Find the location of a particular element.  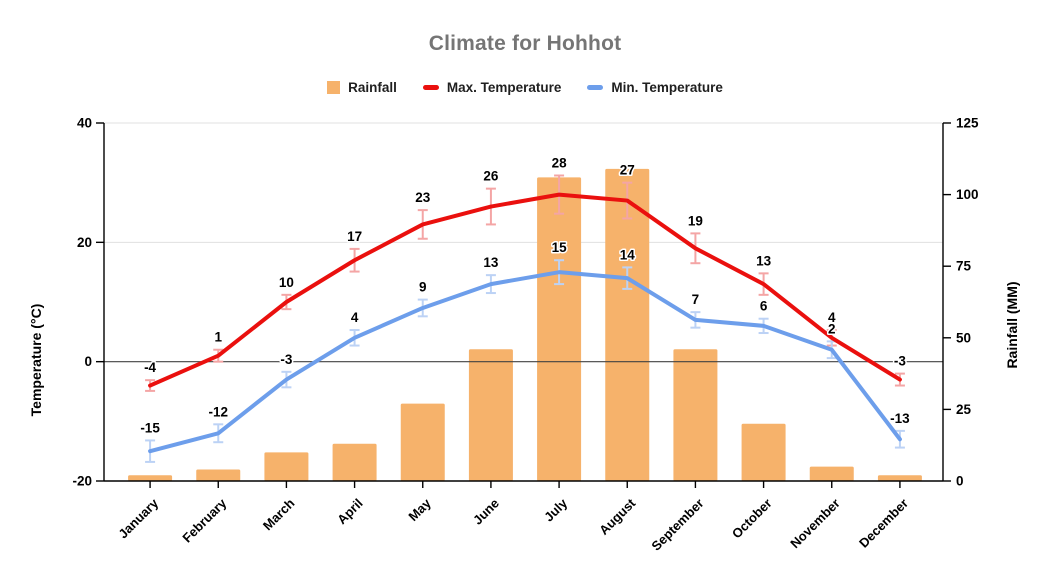

max-temperature-data-label: -4 is located at coordinates (150, 367).